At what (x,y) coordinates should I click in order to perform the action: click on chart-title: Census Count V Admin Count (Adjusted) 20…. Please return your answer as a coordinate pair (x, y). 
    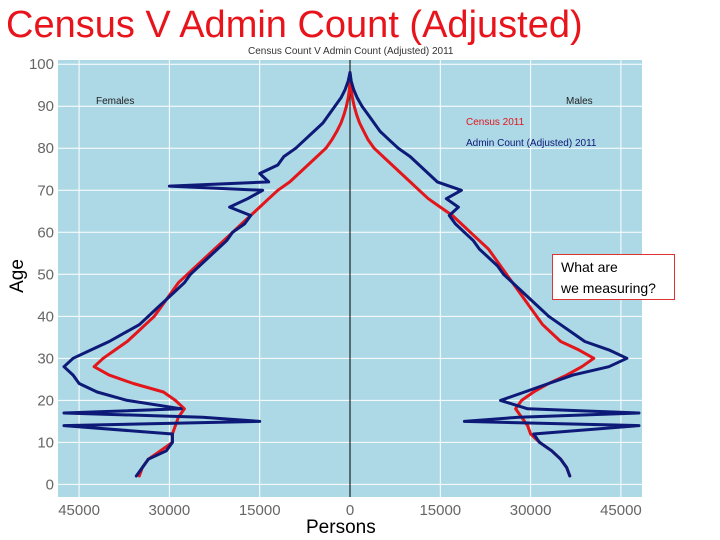
    Looking at the image, I should click on (351, 51).